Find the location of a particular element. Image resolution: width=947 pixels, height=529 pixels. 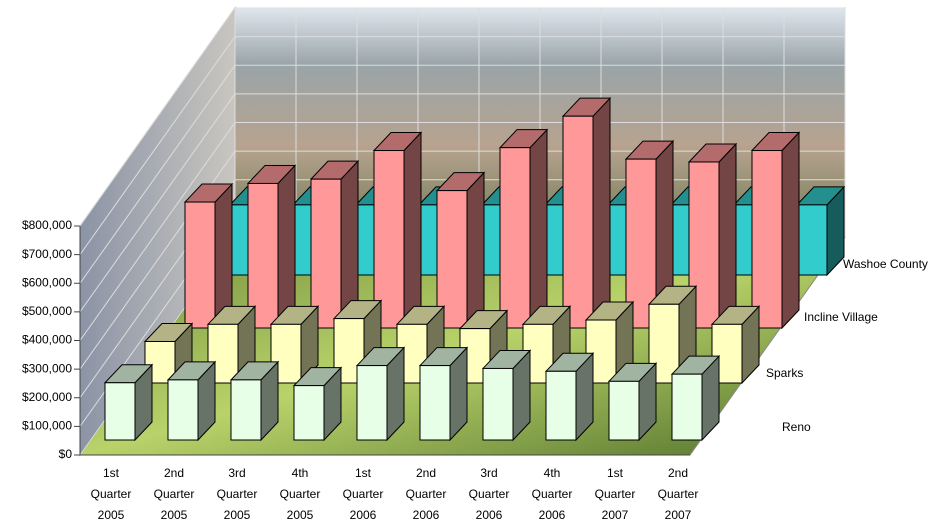

y-tick-label: $200,000 is located at coordinates (47, 397).